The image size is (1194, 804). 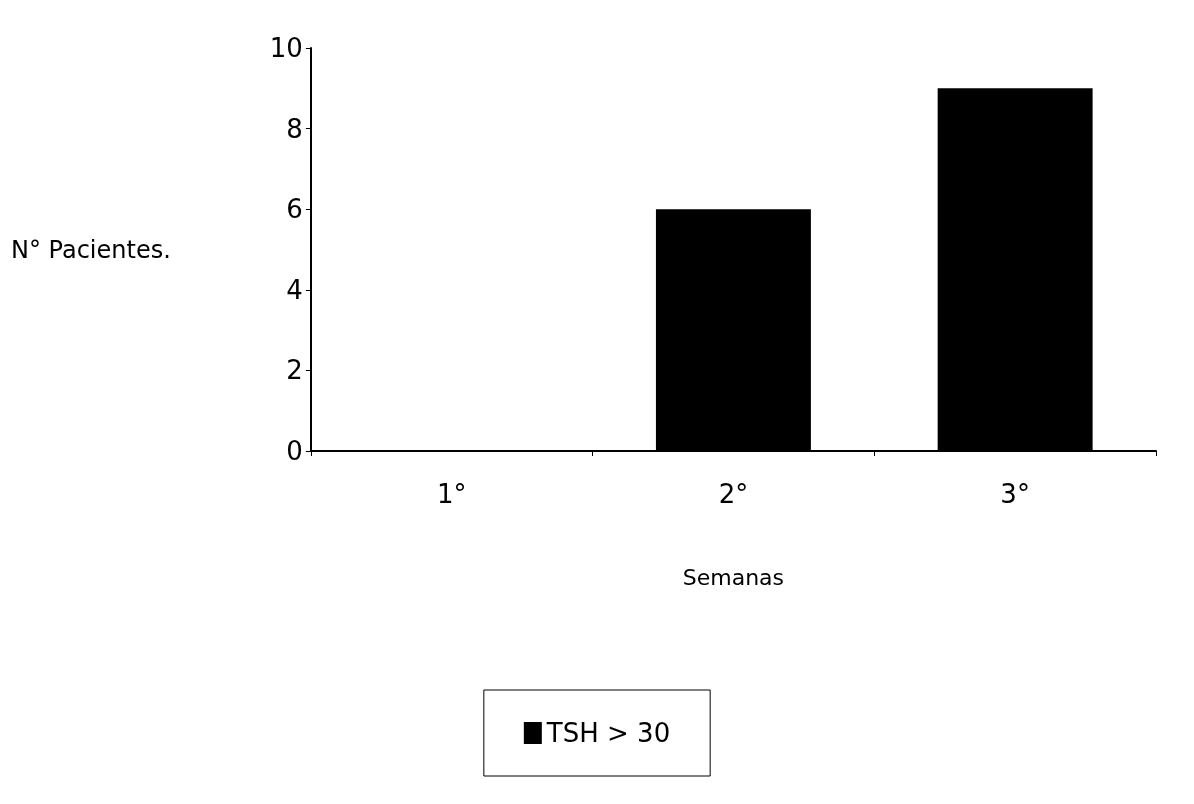 I want to click on y-axis-title: N° Pacientes., so click(x=90, y=249).